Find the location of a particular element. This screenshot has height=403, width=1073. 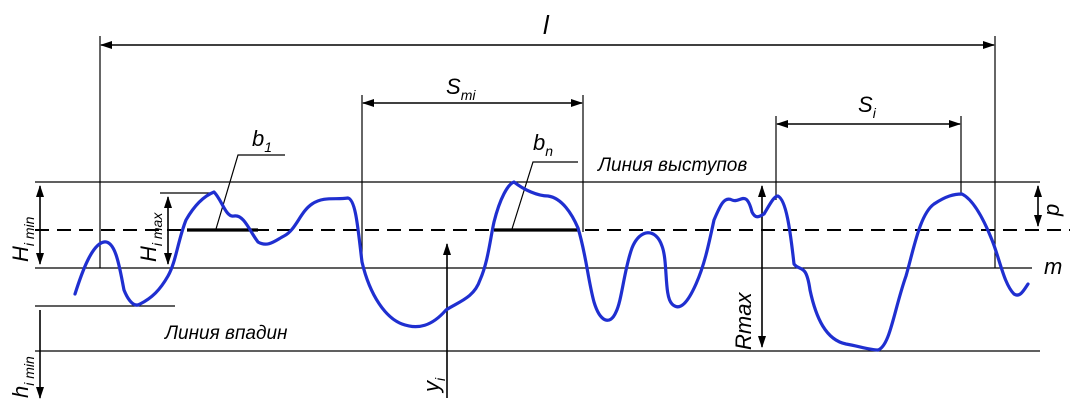

l-label: l is located at coordinates (546, 25).